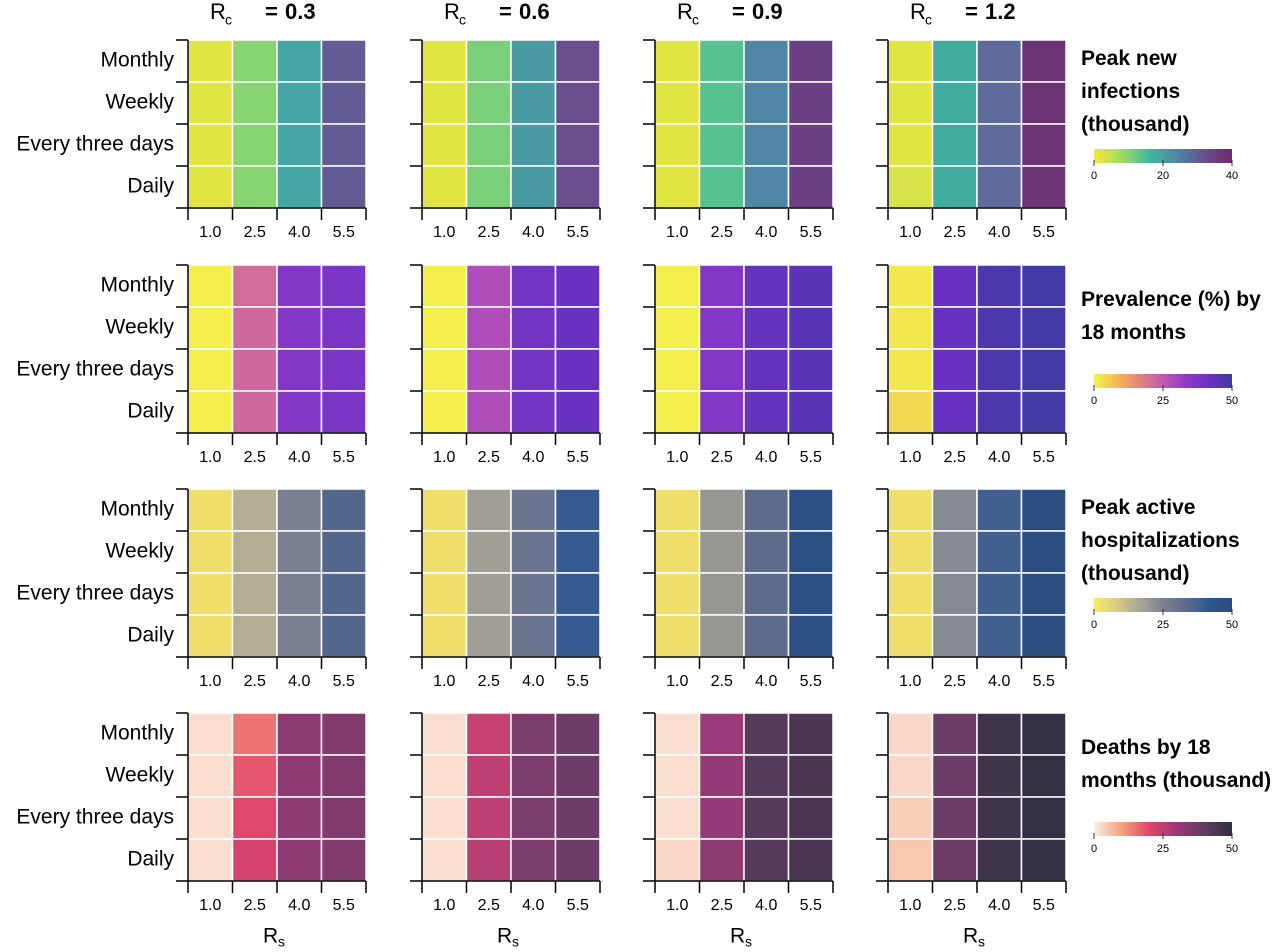 The image size is (1280, 952). Describe the element at coordinates (270, 936) in the screenshot. I see `x-title-r: R` at that location.